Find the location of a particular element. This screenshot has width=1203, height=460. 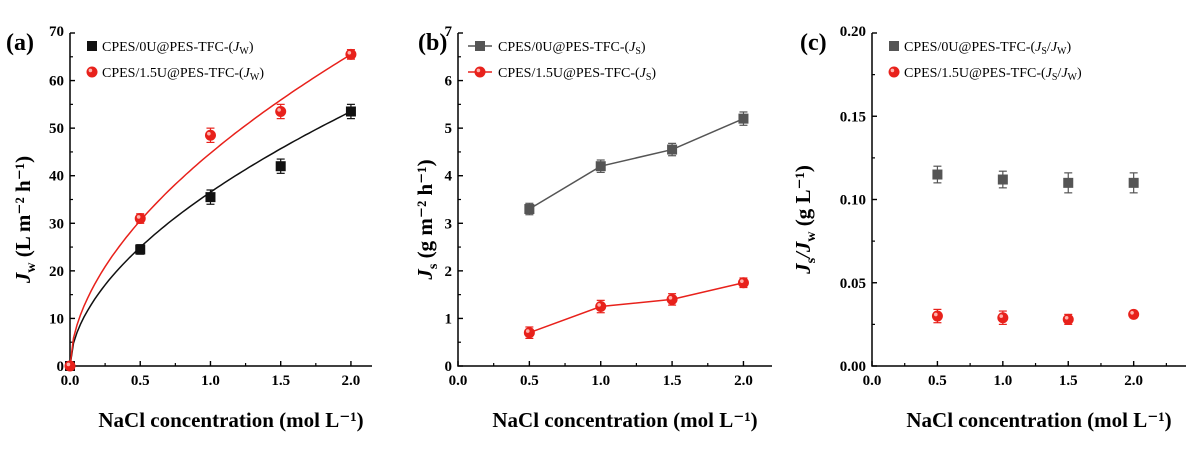

y-tick-label: 0.00 is located at coordinates (853, 367).